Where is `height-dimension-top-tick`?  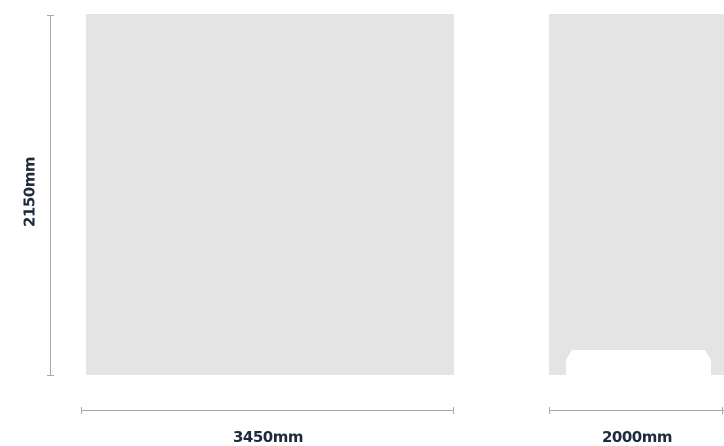
height-dimension-top-tick is located at coordinates (50, 15).